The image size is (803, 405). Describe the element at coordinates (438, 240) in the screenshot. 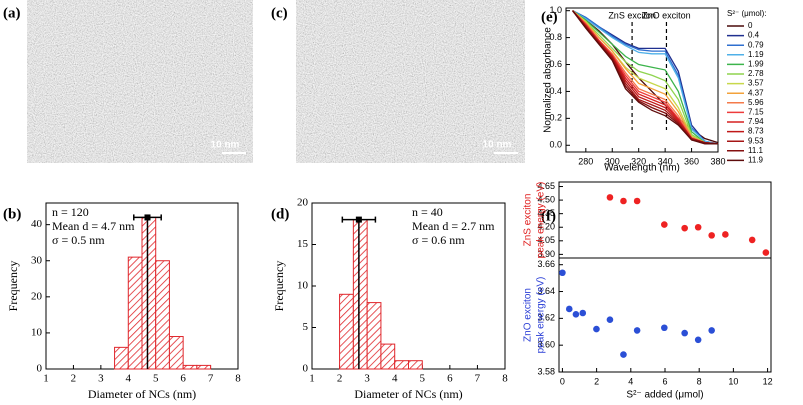

I see `annotation: σ = 0.6 nm` at that location.